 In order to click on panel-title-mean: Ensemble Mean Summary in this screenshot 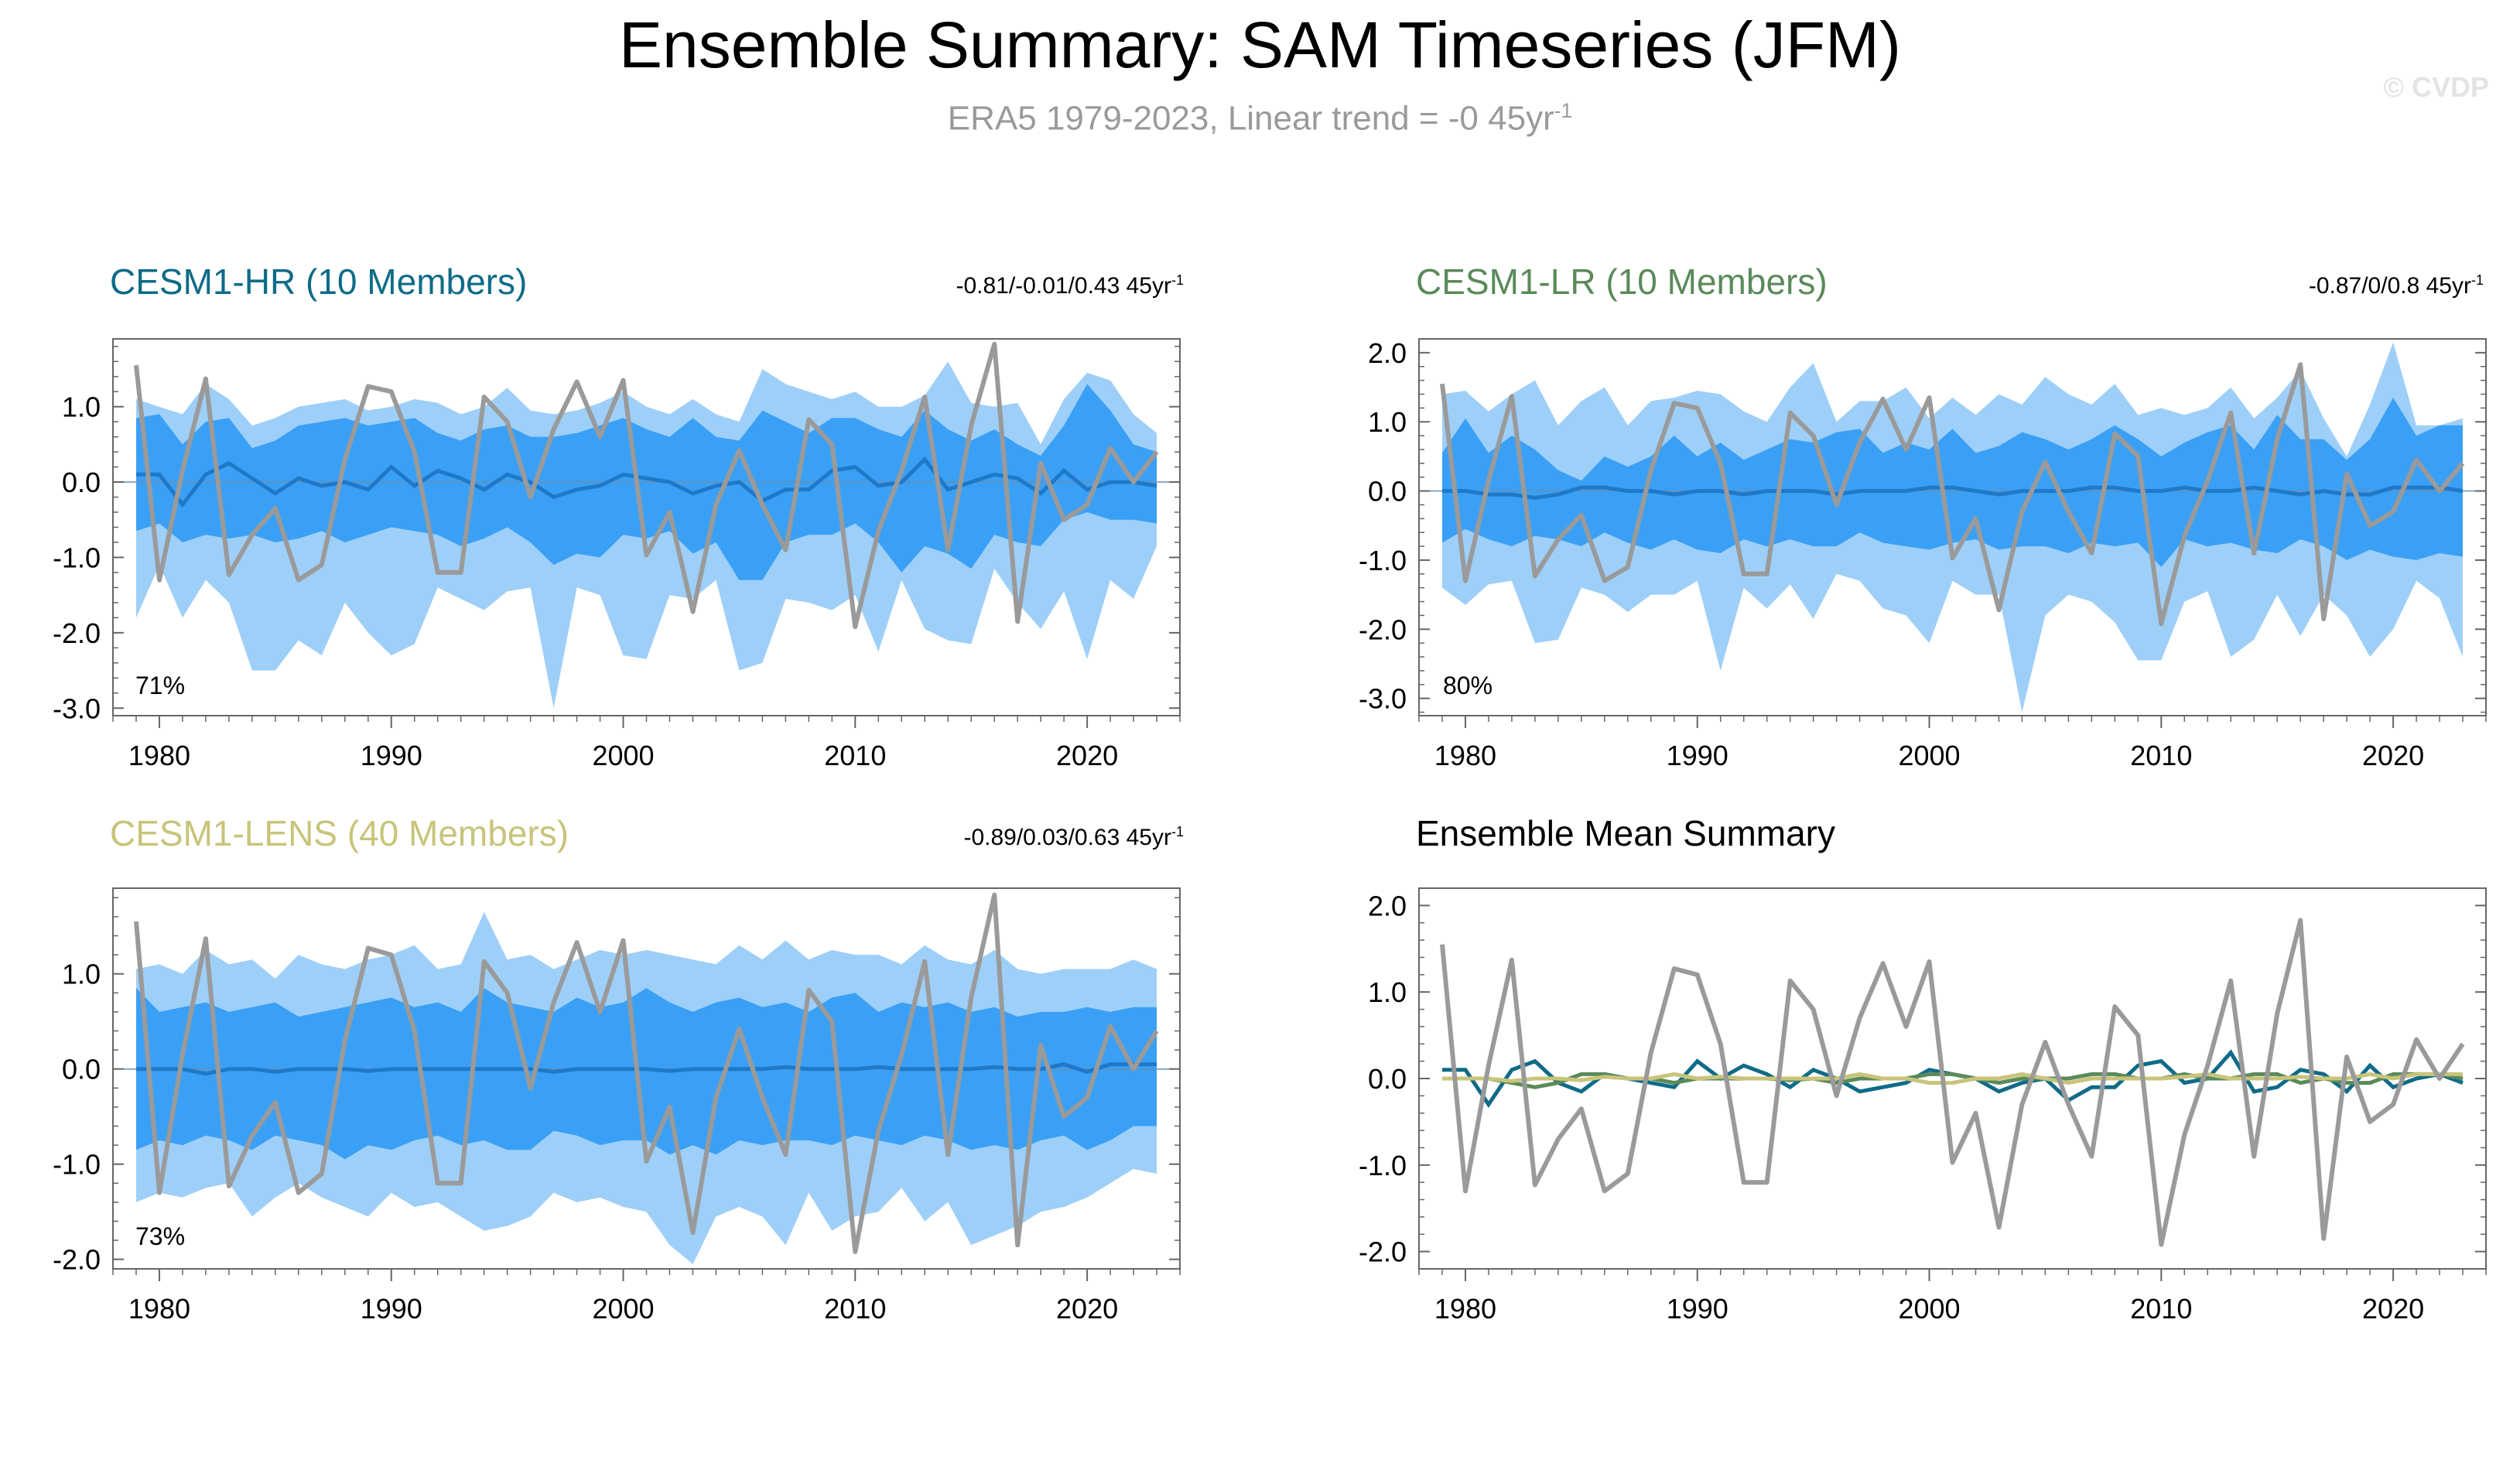, I will do `click(1626, 833)`.